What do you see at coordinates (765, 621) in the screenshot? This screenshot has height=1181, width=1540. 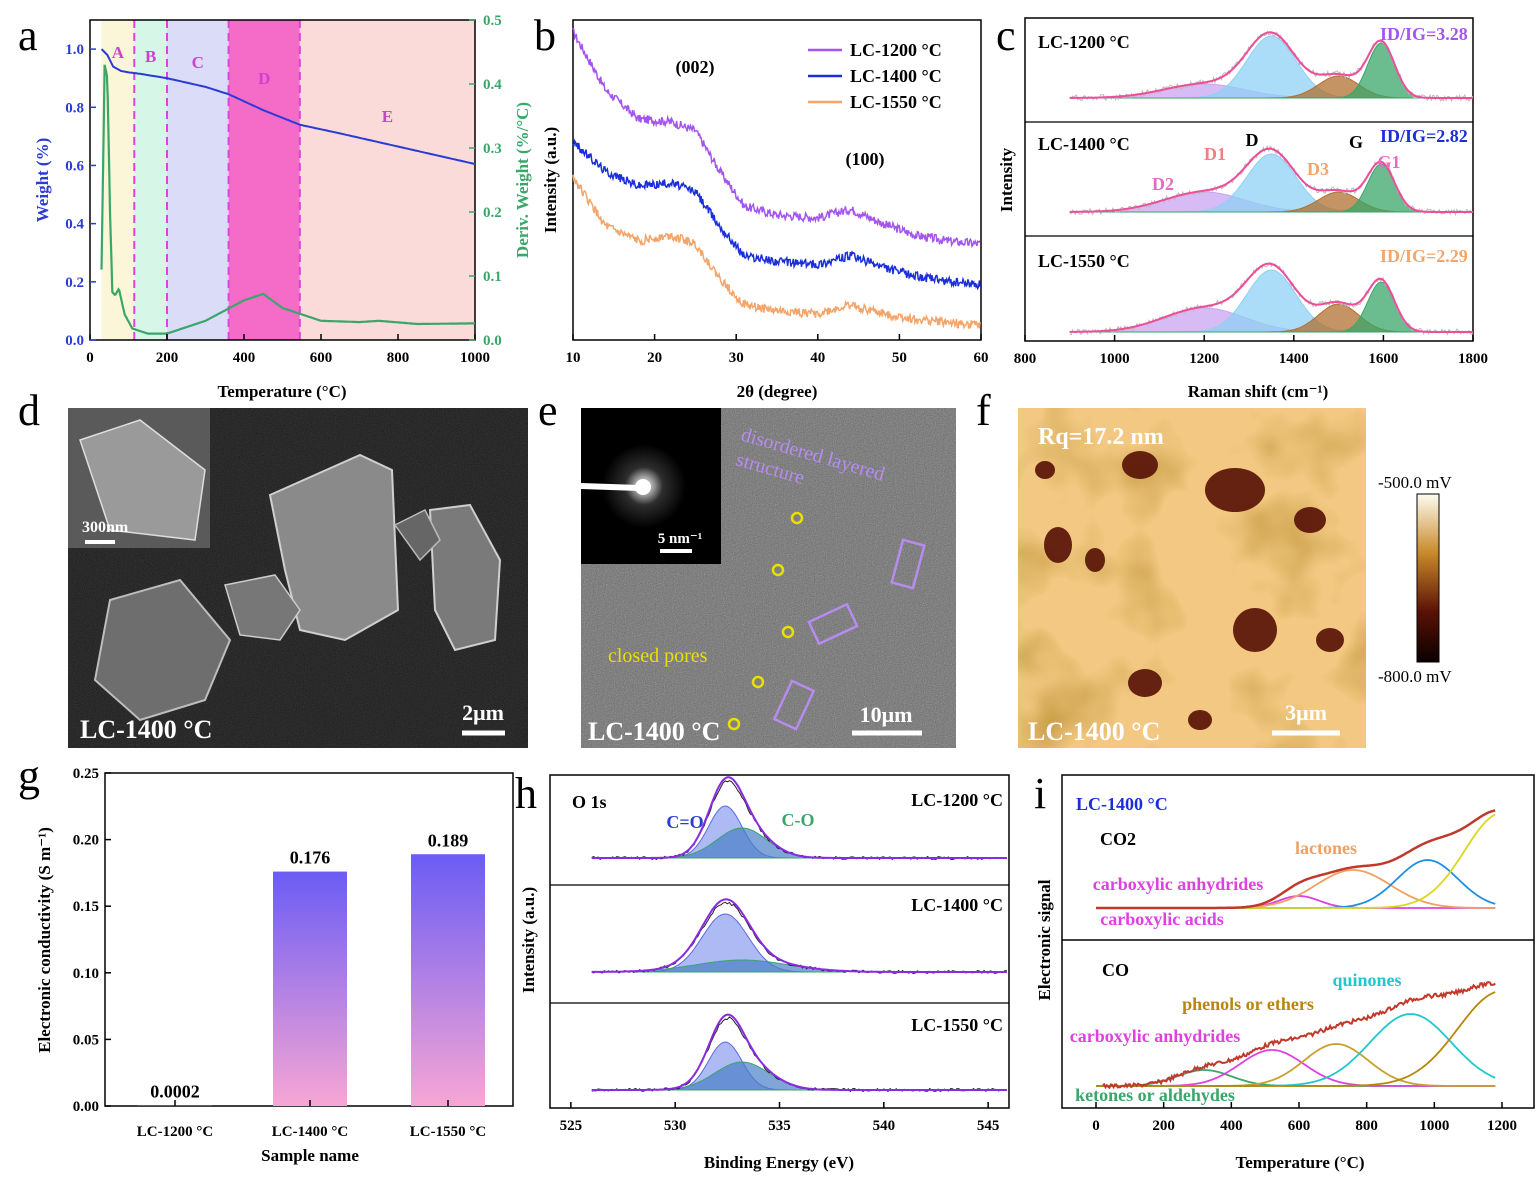 I see `panel-e-pore-markers` at bounding box center [765, 621].